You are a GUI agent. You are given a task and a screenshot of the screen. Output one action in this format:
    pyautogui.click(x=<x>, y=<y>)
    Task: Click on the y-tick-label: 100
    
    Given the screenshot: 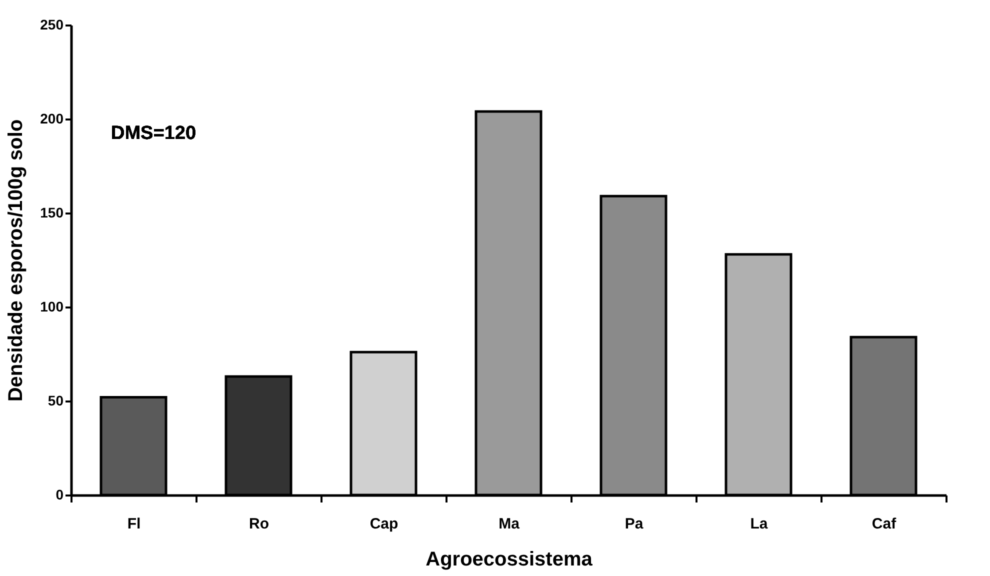 What is the action you would take?
    pyautogui.click(x=52, y=306)
    